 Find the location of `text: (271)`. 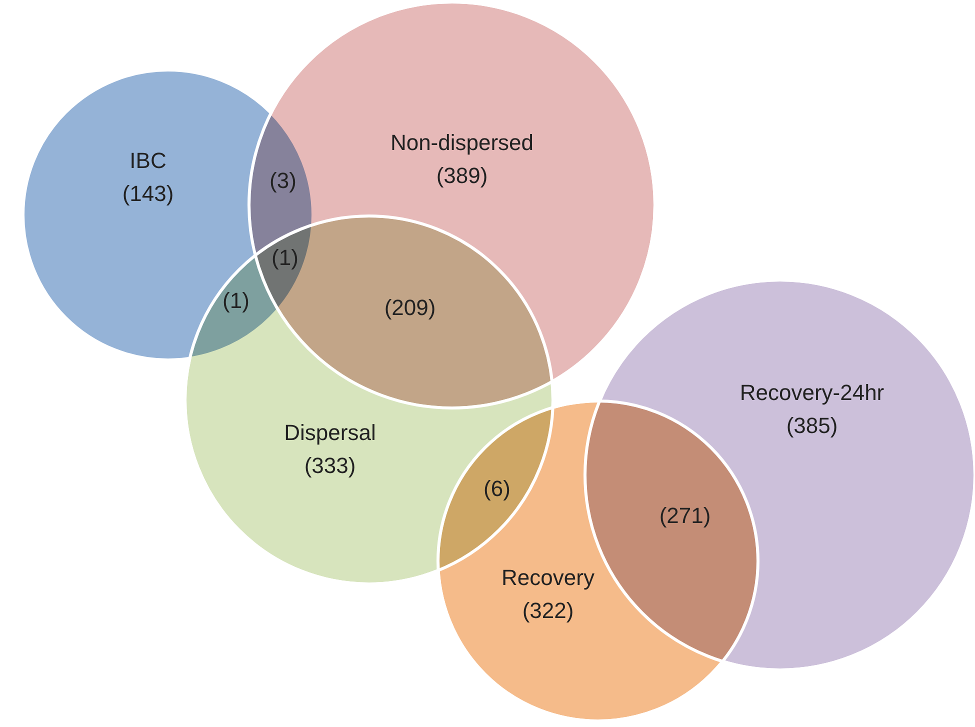

text: (271) is located at coordinates (685, 515).